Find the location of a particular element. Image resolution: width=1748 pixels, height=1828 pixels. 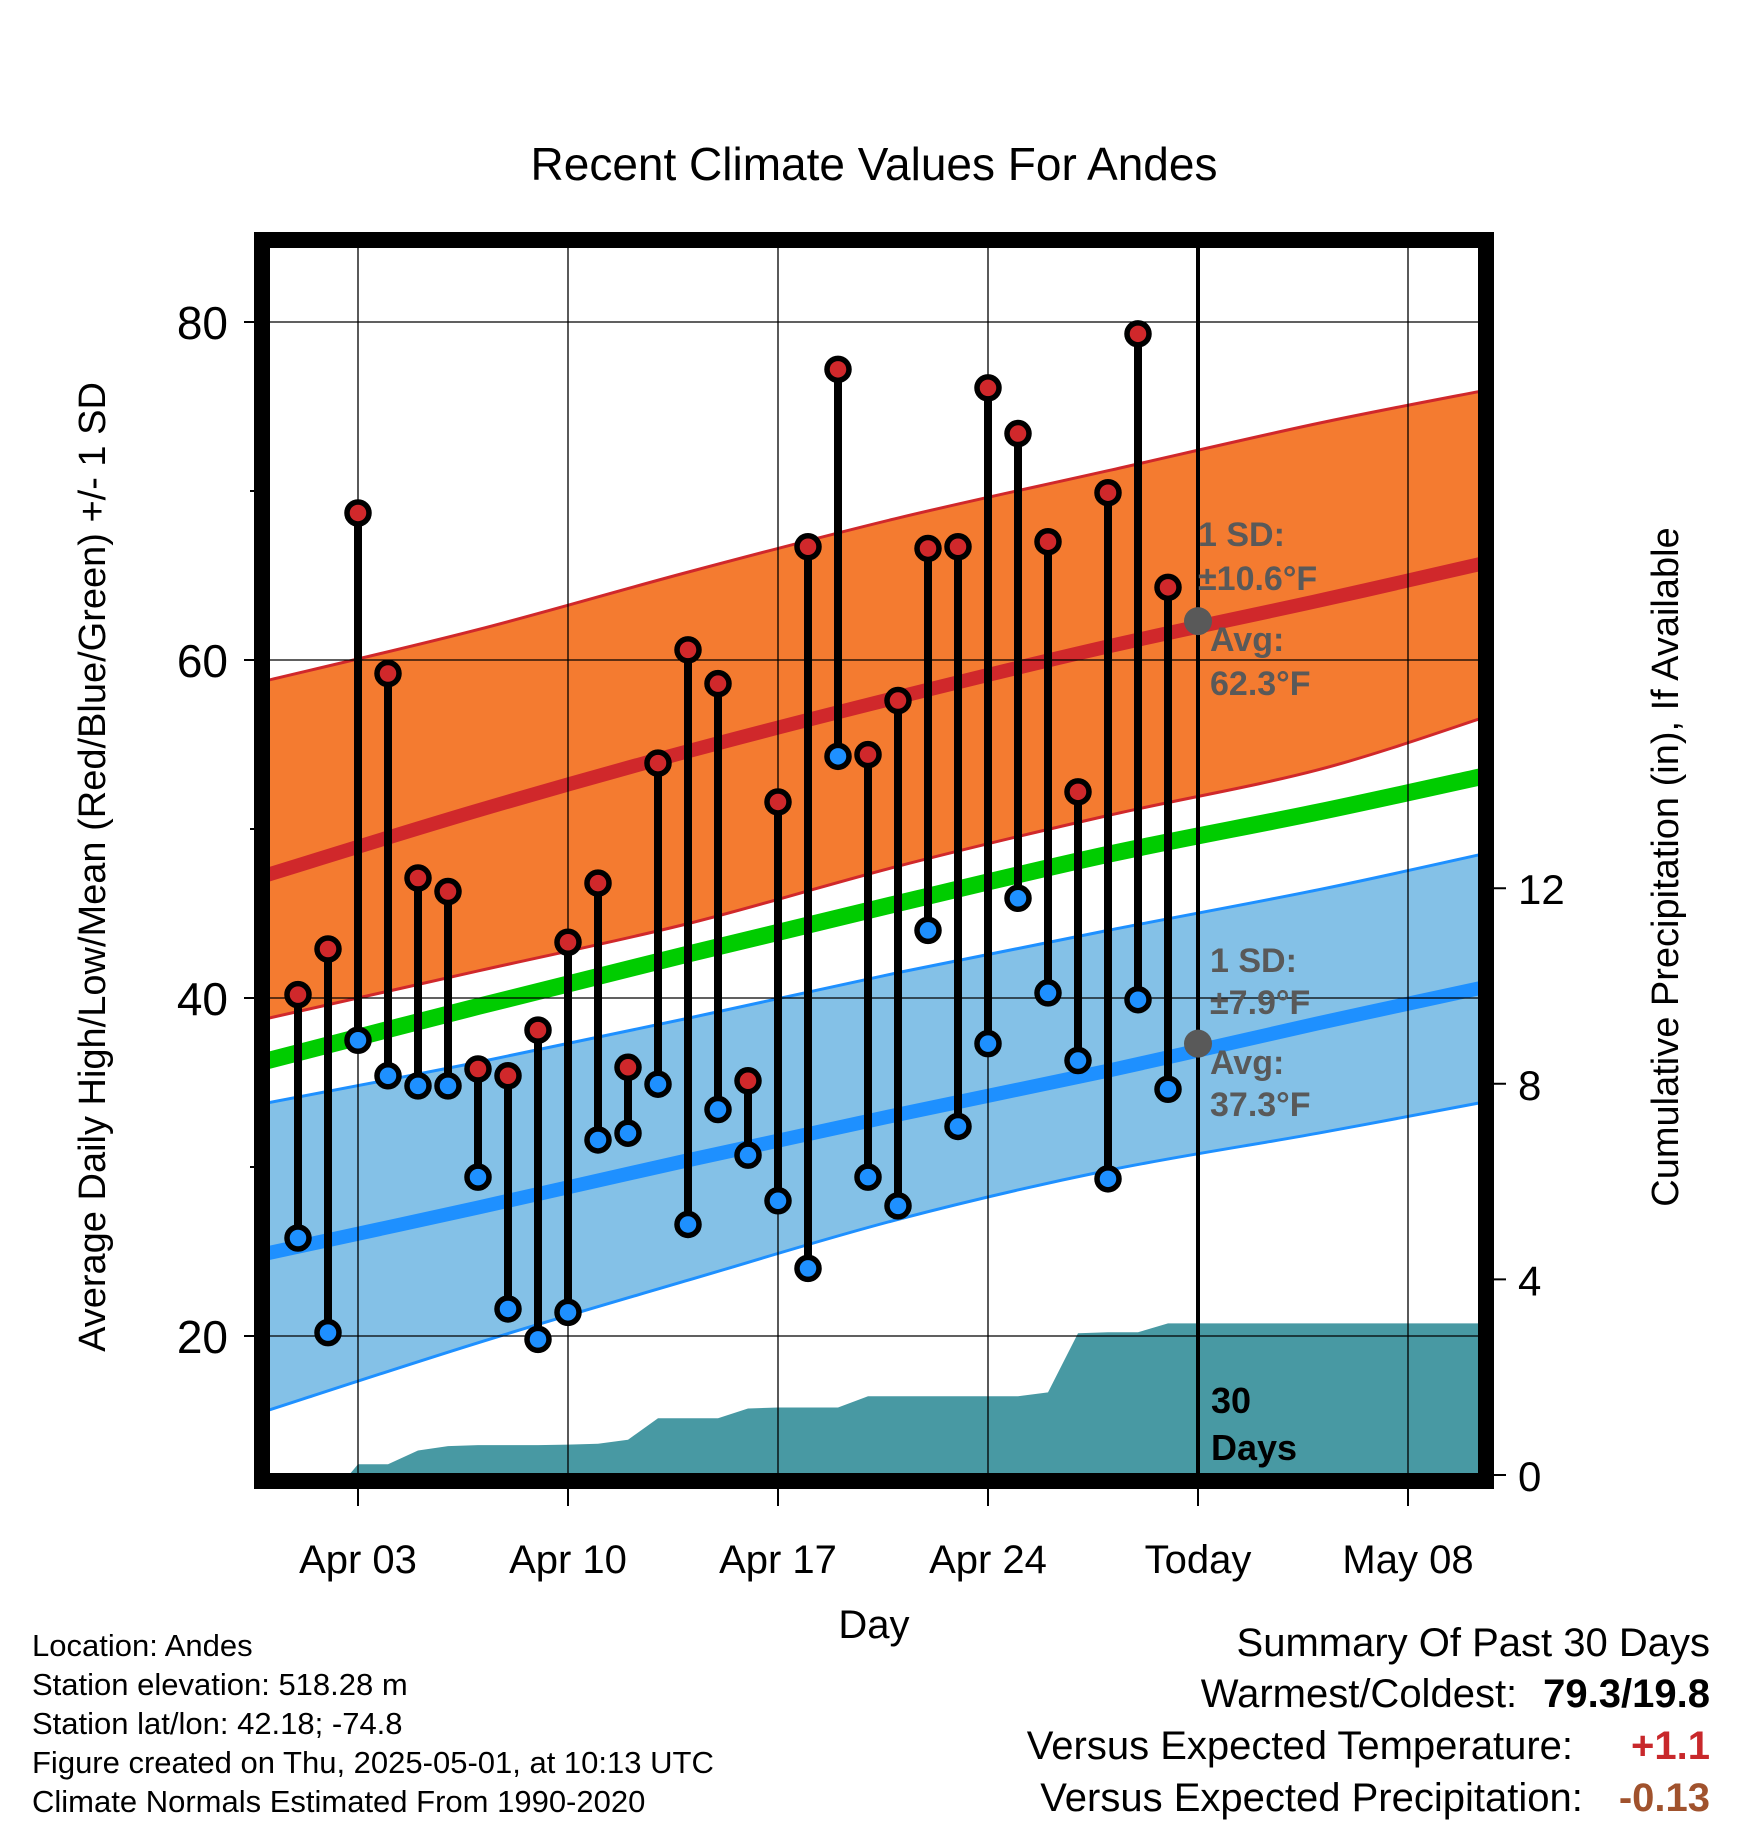

low-sd-label: 1 SD: is located at coordinates (1253, 961).